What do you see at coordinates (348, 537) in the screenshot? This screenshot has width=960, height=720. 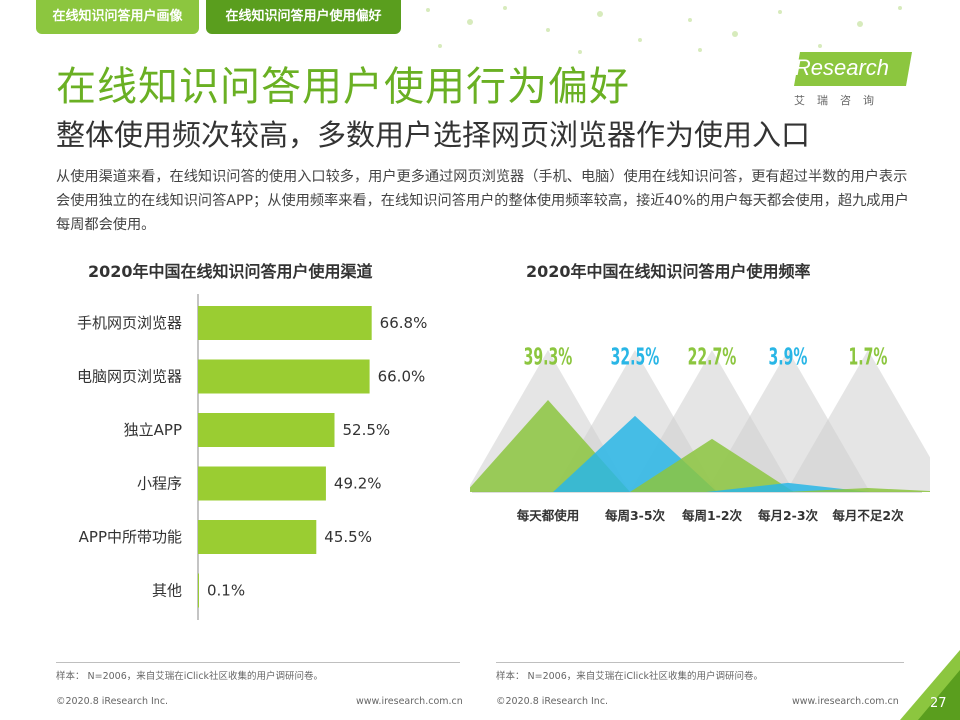 I see `value-label: 45.5%` at bounding box center [348, 537].